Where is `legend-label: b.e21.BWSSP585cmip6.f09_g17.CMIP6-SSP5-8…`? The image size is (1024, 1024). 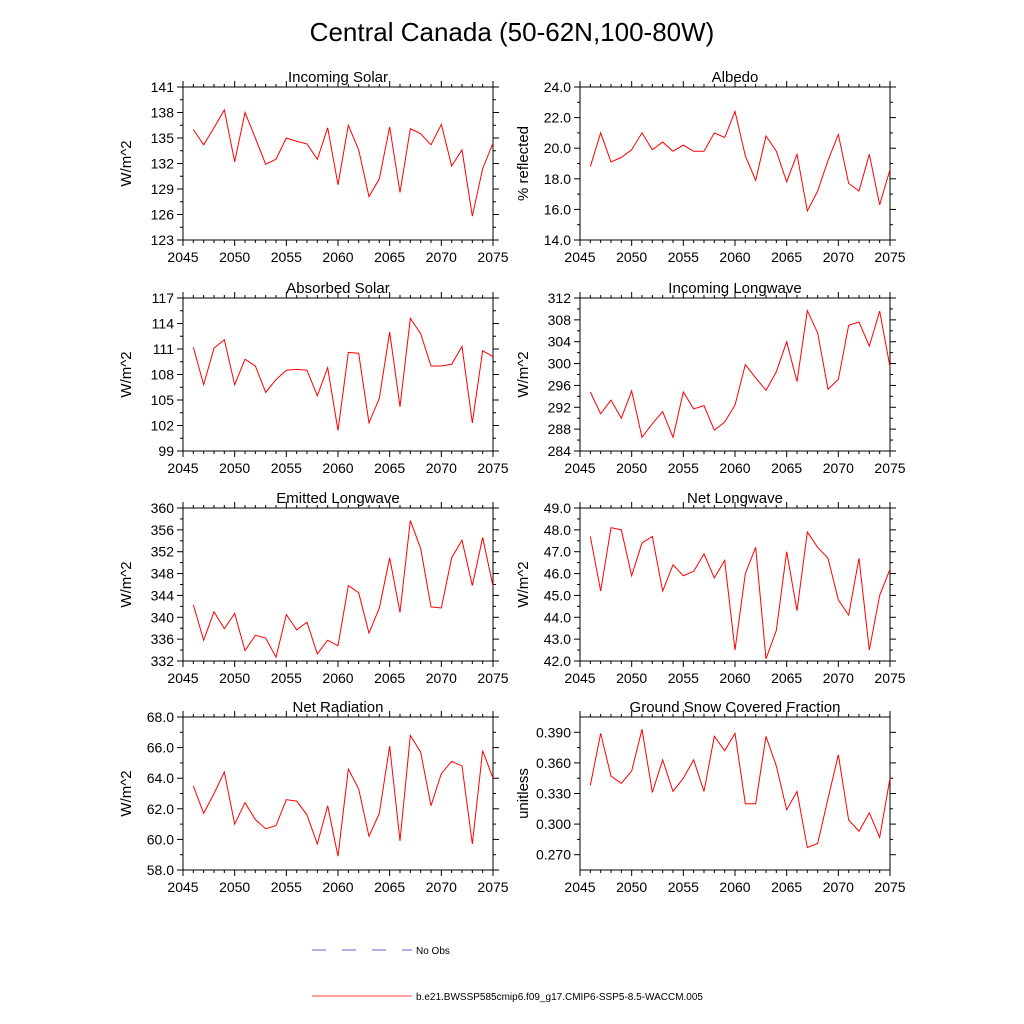
legend-label: b.e21.BWSSP585cmip6.f09_g17.CMIP6-SSP5-8… is located at coordinates (559, 997).